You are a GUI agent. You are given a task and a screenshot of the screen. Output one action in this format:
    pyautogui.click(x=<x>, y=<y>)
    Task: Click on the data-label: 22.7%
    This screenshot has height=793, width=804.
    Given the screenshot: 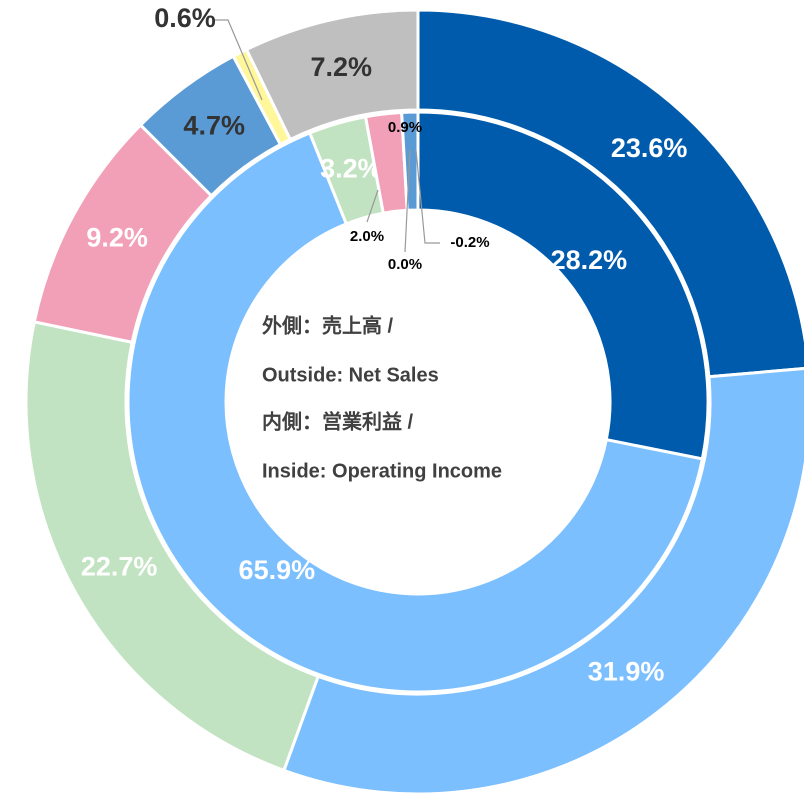 What is the action you would take?
    pyautogui.click(x=119, y=566)
    